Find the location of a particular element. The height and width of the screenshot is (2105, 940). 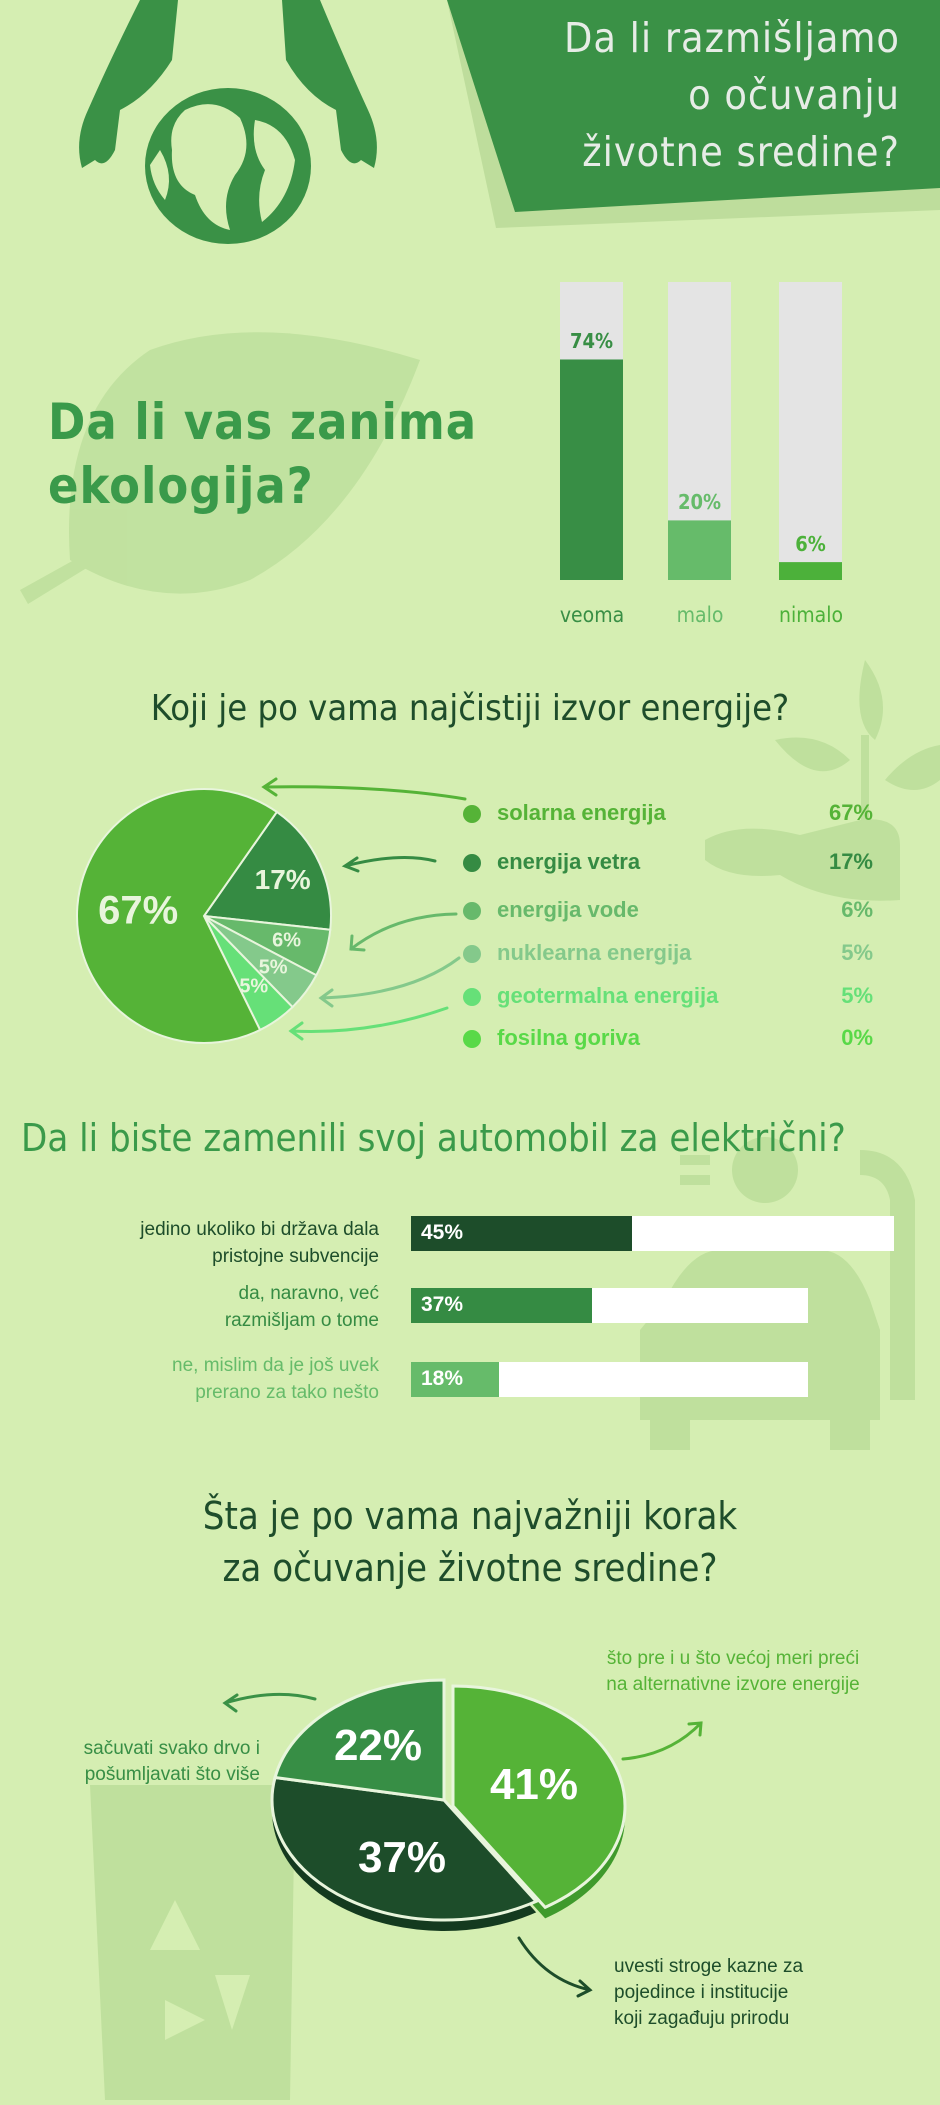

hands-globe-icon is located at coordinates (228, 122).